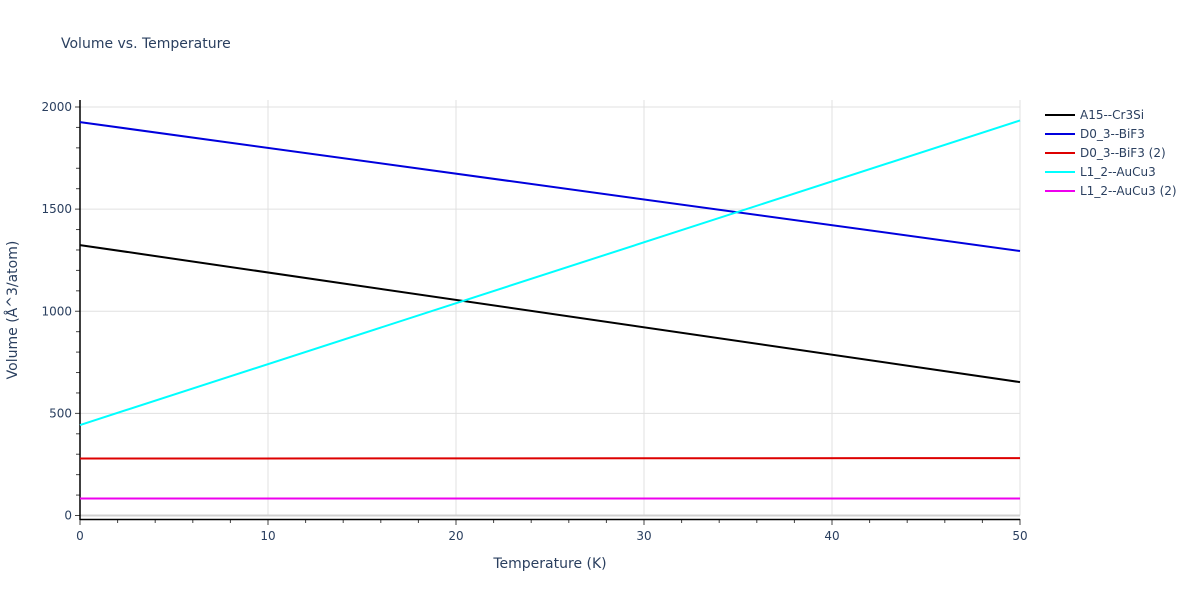 This screenshot has width=1200, height=600. I want to click on legend-label: L1_2--AuCu3 (2), so click(1128, 191).